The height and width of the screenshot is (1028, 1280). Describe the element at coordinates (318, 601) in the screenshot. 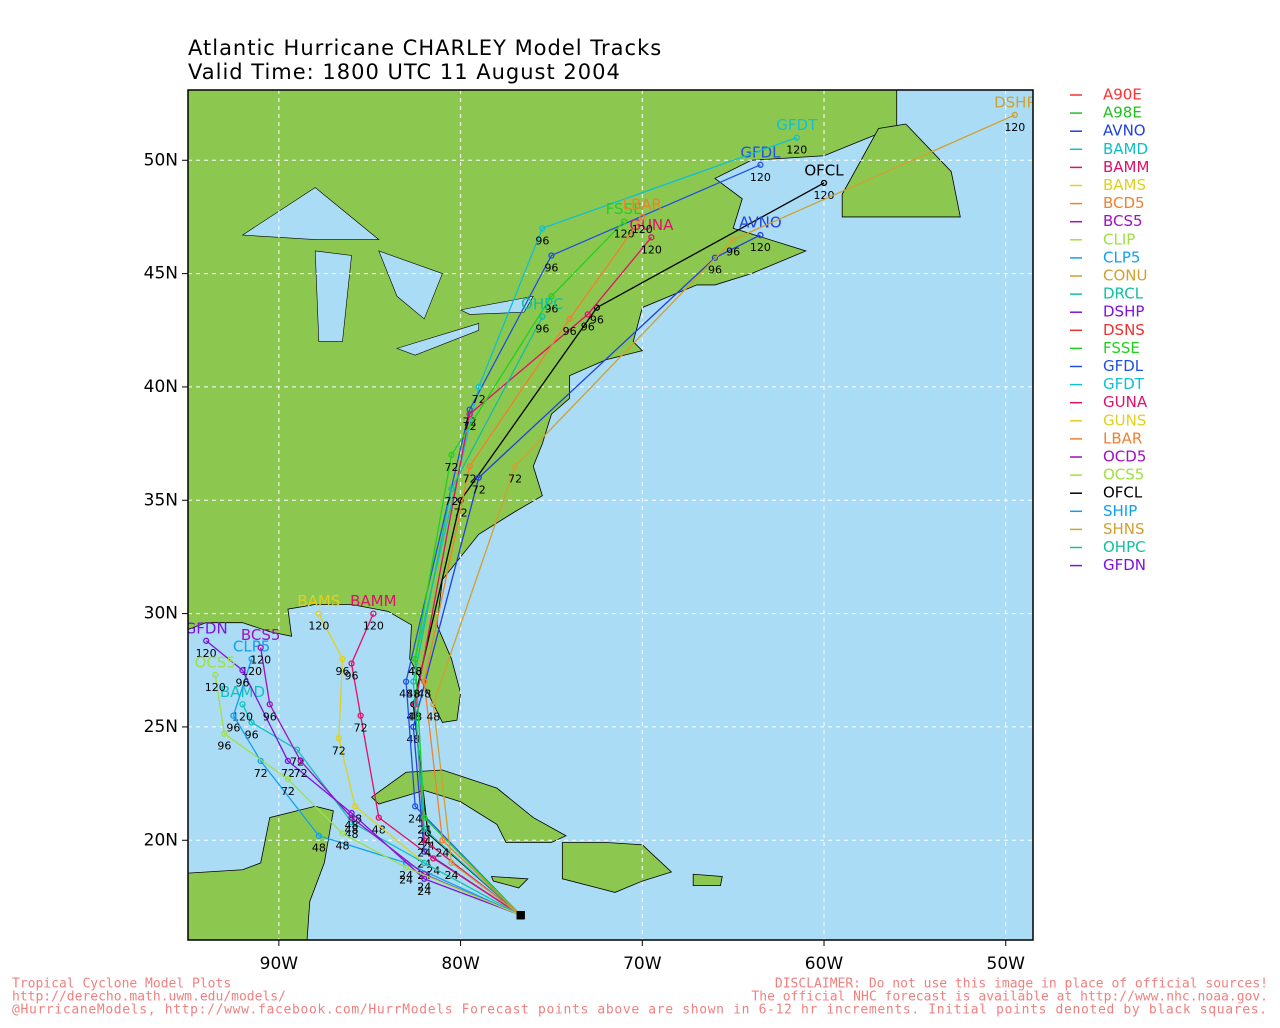

I see `track-label: BAMS` at that location.